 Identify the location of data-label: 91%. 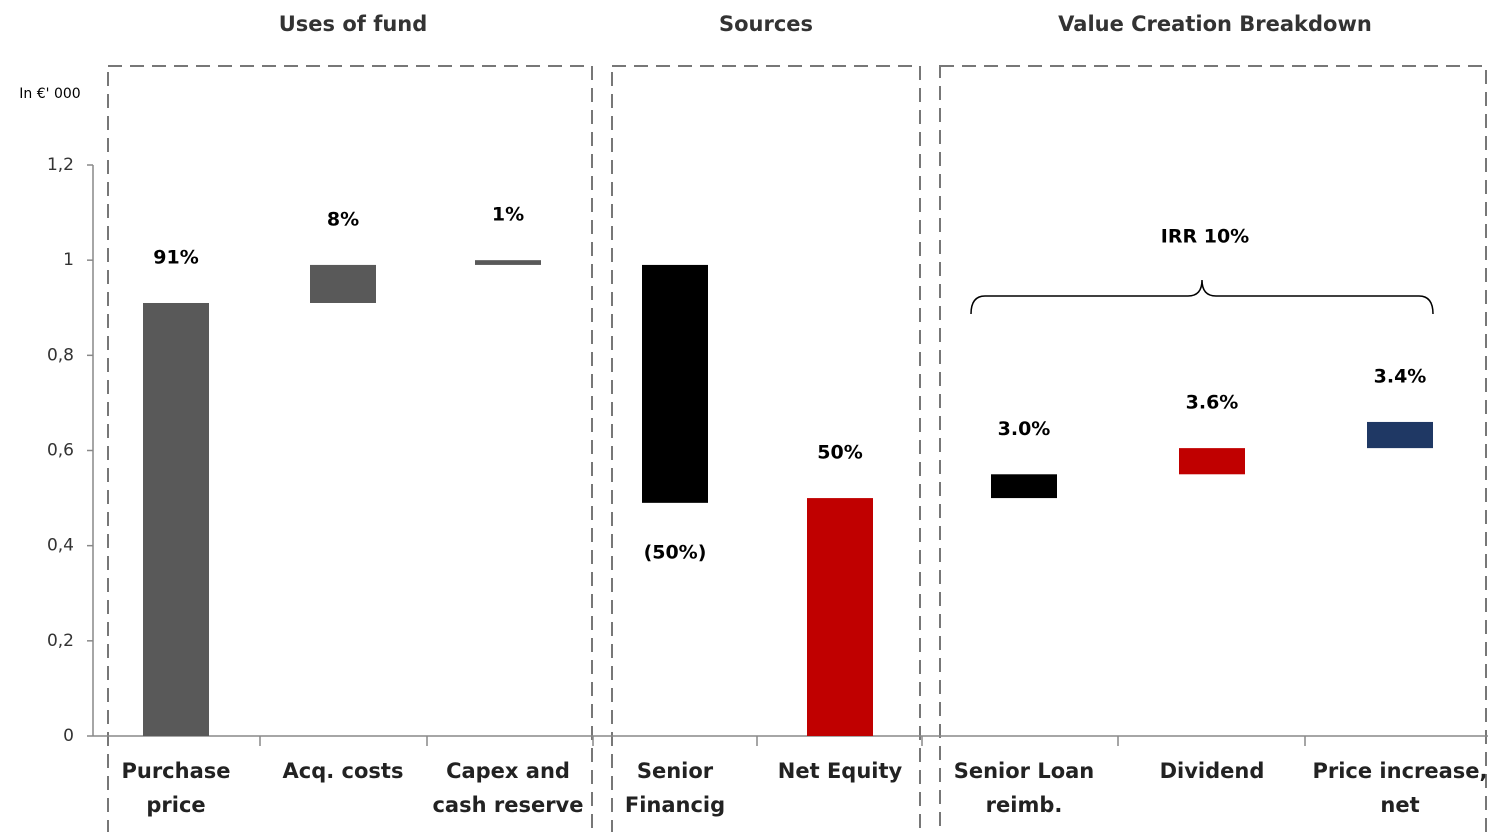
(175, 257).